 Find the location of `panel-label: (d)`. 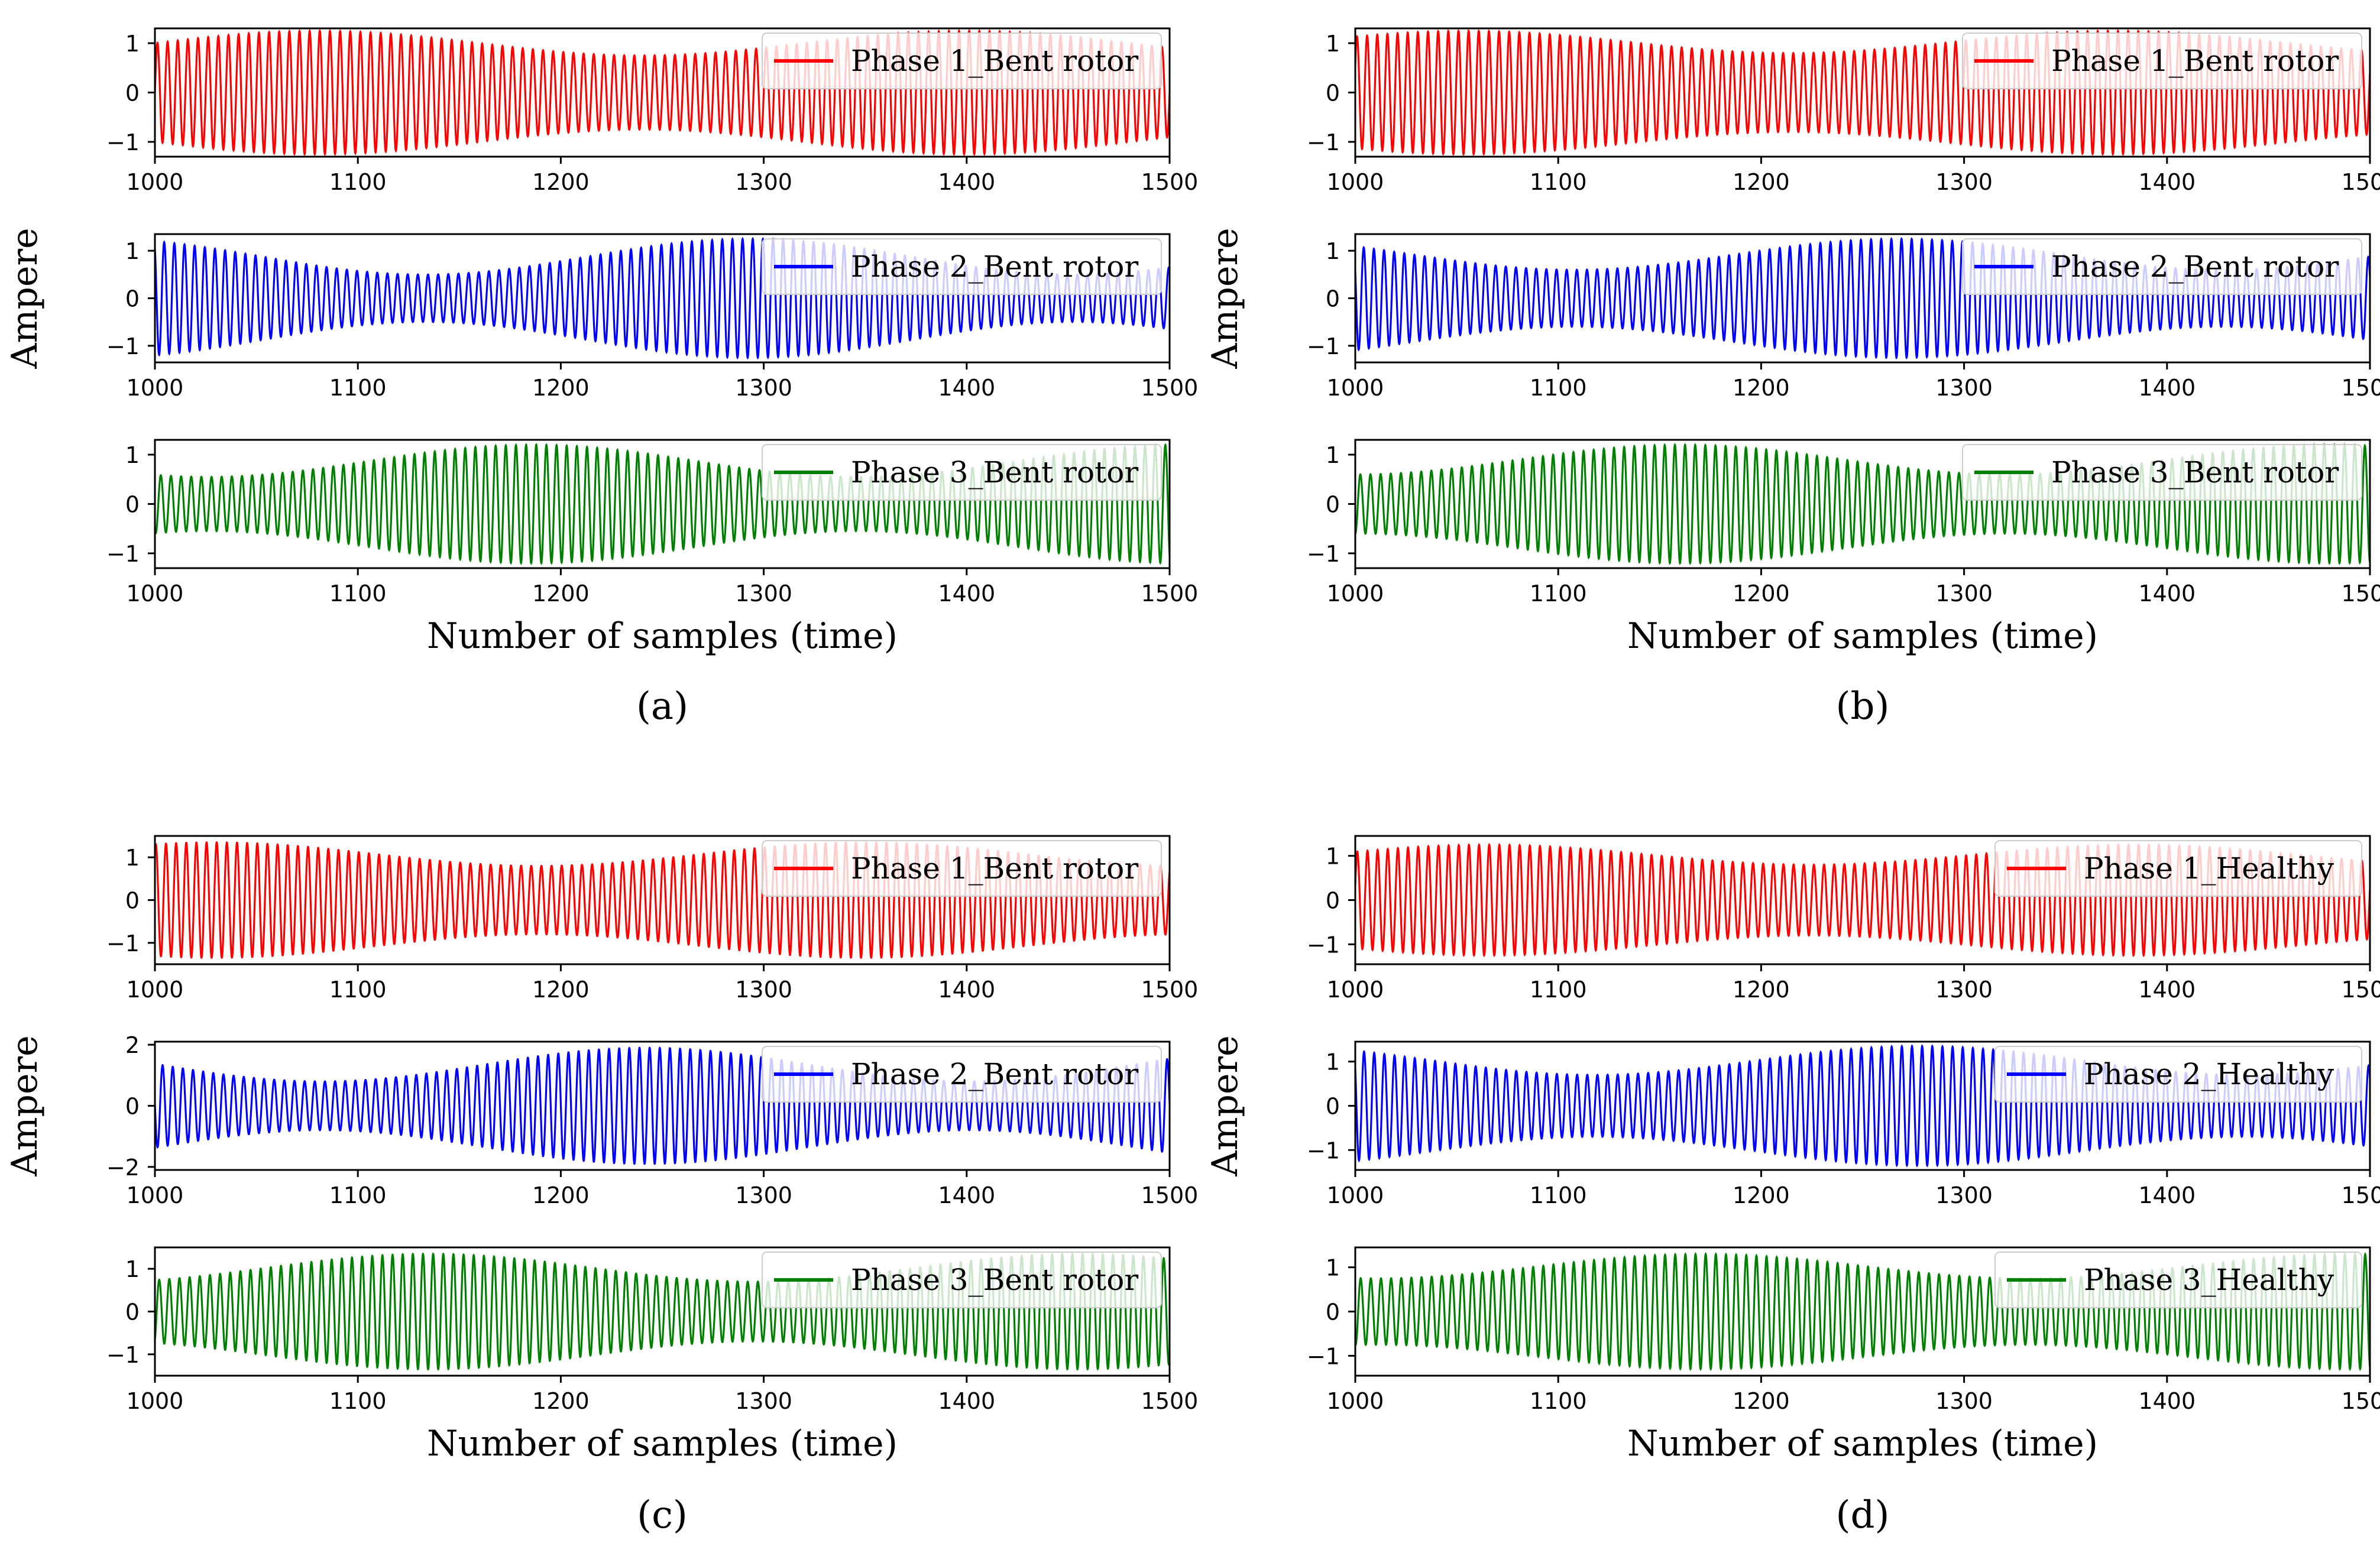

panel-label: (d) is located at coordinates (1863, 1515).